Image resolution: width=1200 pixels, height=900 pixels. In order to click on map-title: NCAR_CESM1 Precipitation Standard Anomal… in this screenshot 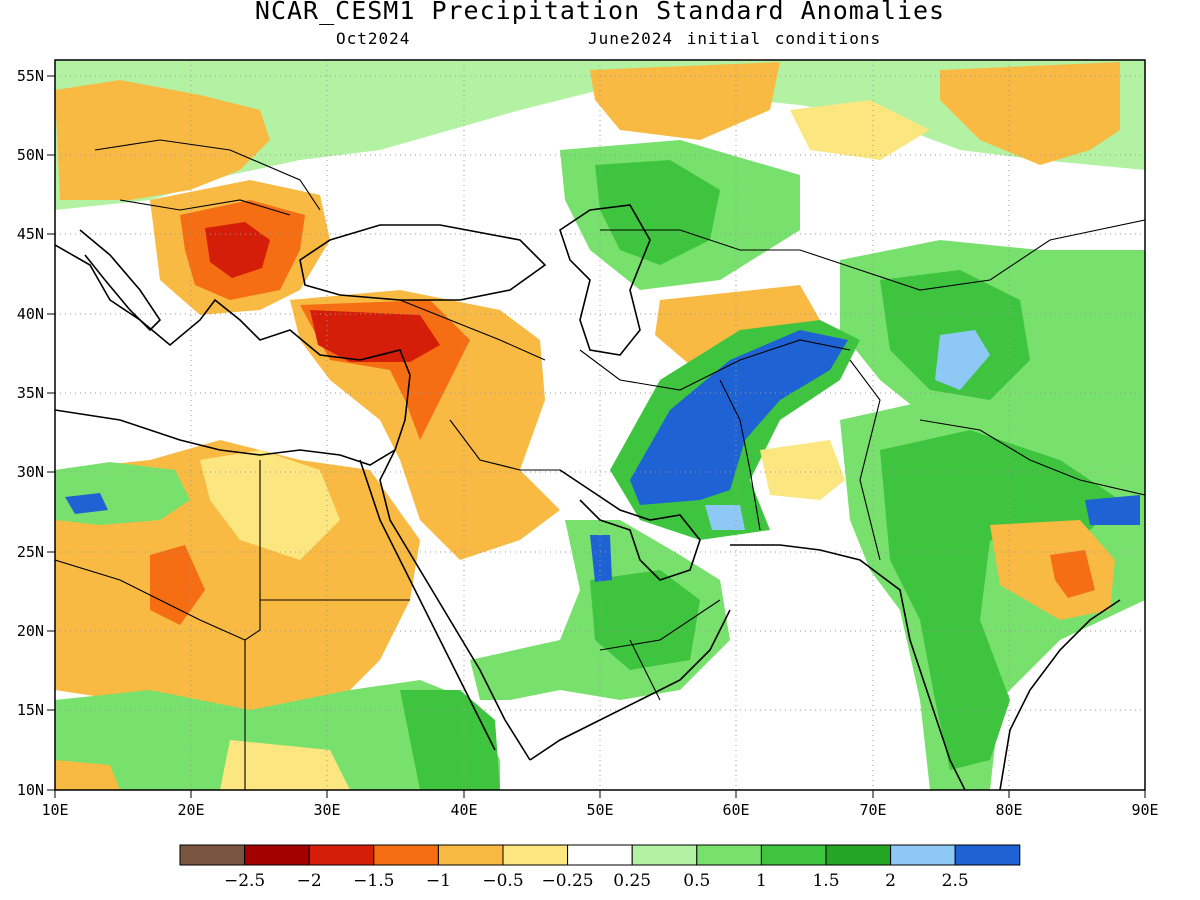, I will do `click(600, 12)`.